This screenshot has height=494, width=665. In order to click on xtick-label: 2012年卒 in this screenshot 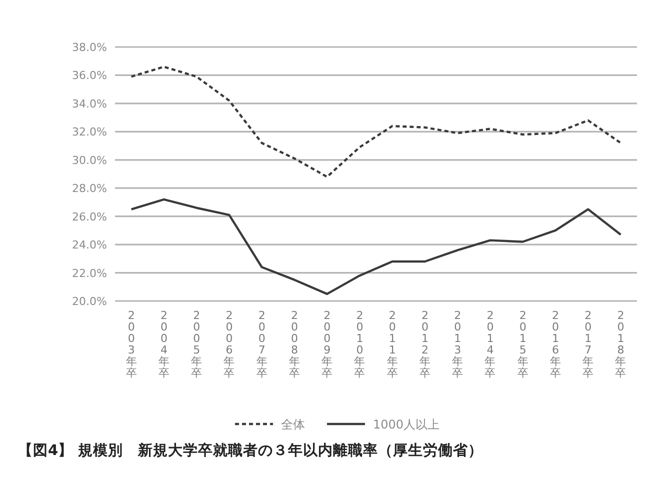, I will do `click(424, 344)`.